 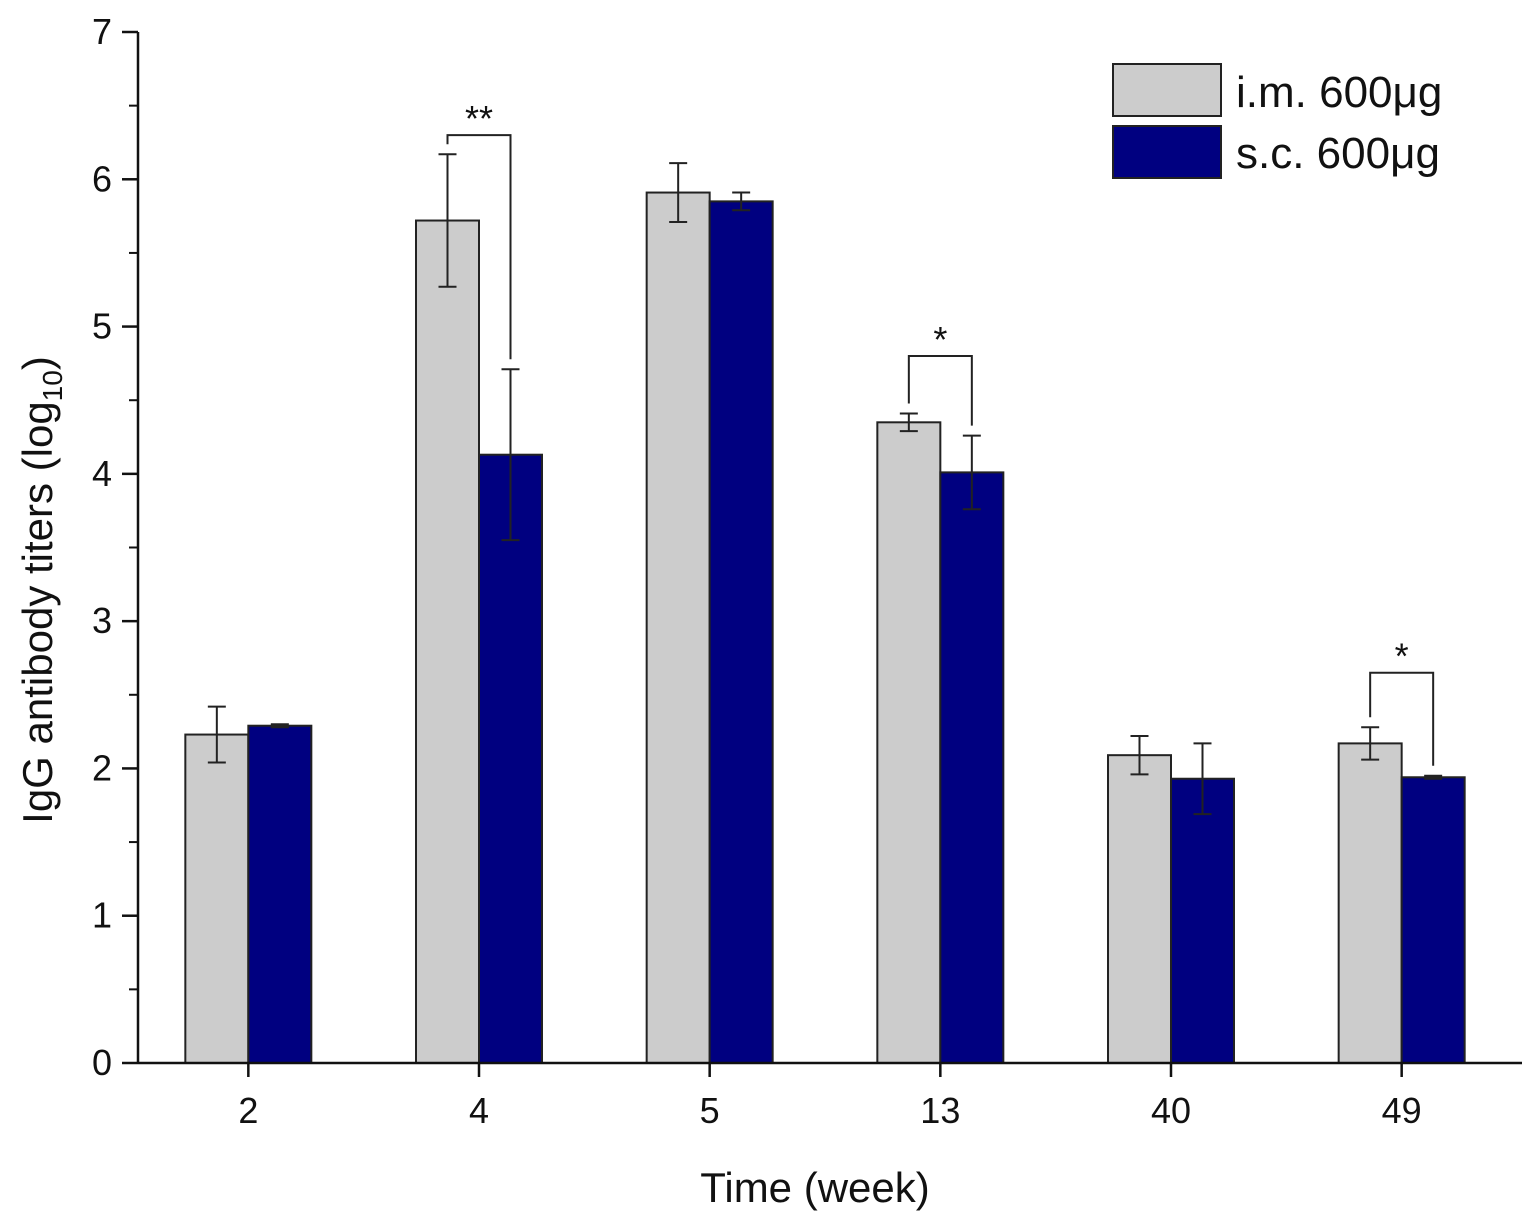 I want to click on legend-label-sc: s.c. 600μg, so click(x=1338, y=153).